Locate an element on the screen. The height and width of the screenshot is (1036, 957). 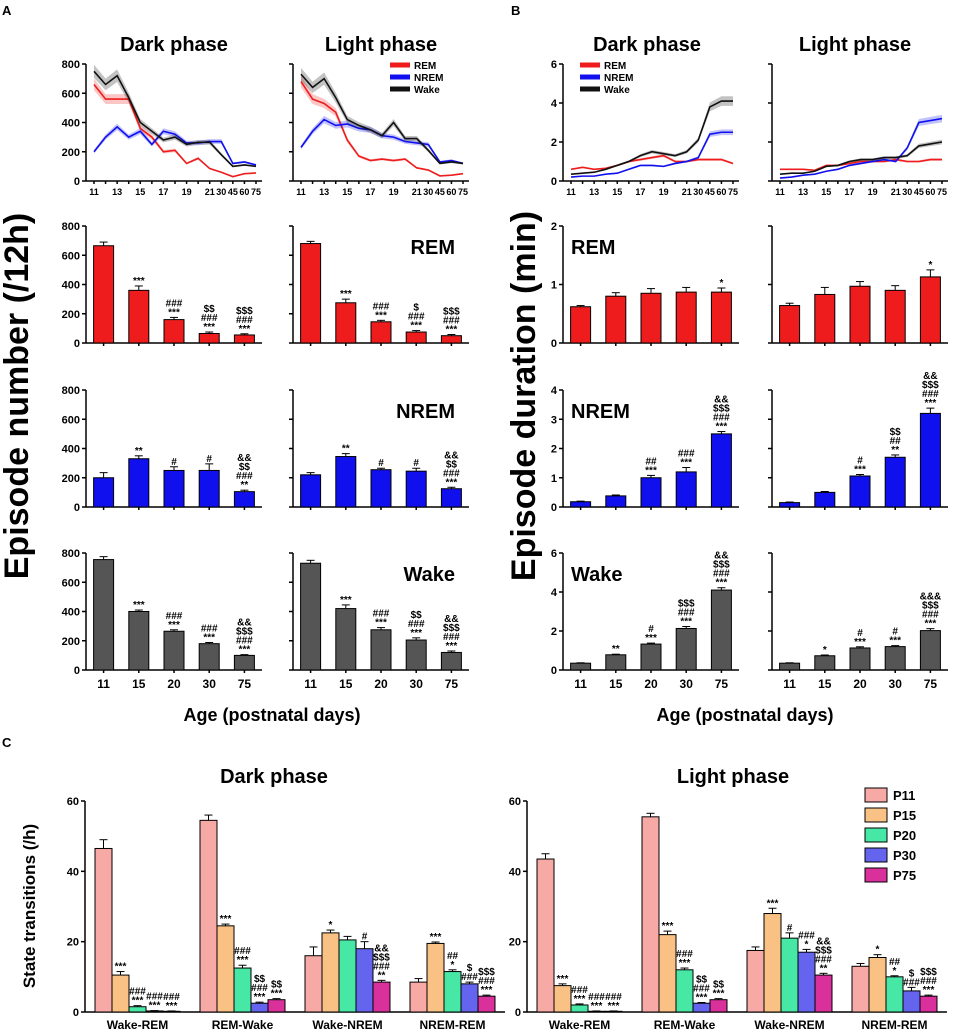
series-line-nrem is located at coordinates (861, 148).